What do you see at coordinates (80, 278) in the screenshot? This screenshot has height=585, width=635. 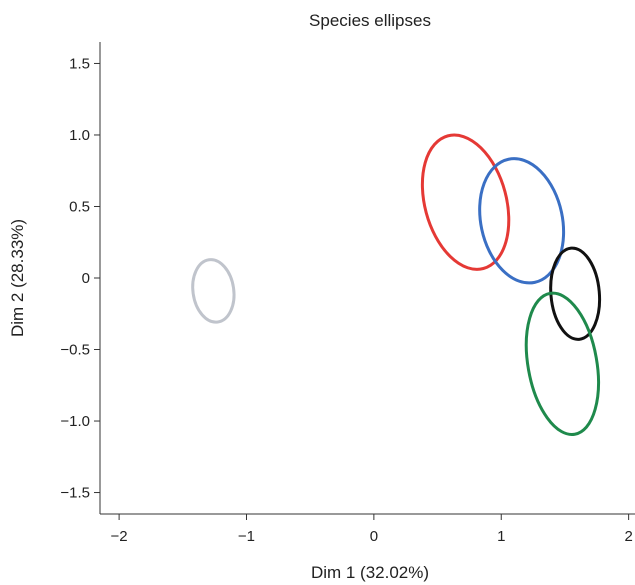 I see `y-ticks: 1.5 1.0 0.5 0 −0.5 −1.0 −1.5` at bounding box center [80, 278].